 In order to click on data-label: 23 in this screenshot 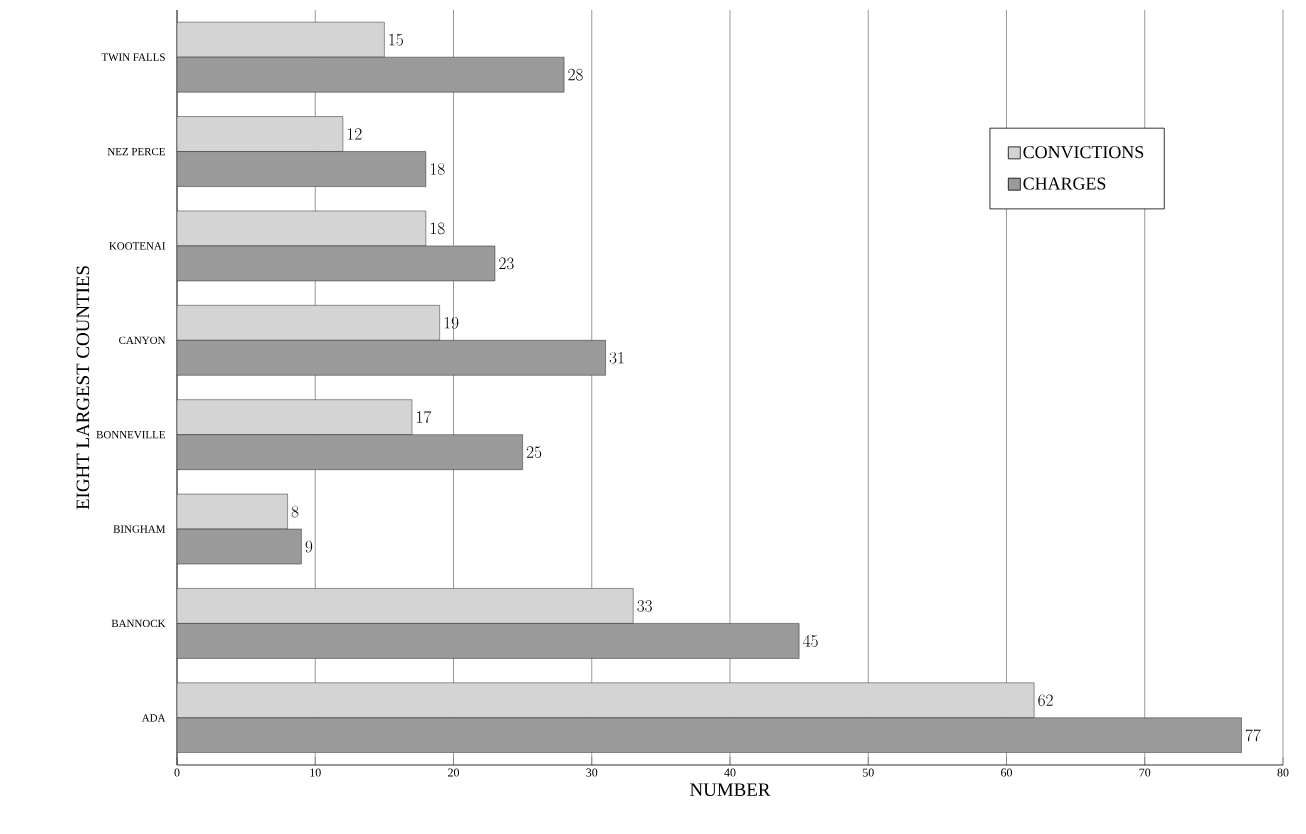, I will do `click(506, 263)`.